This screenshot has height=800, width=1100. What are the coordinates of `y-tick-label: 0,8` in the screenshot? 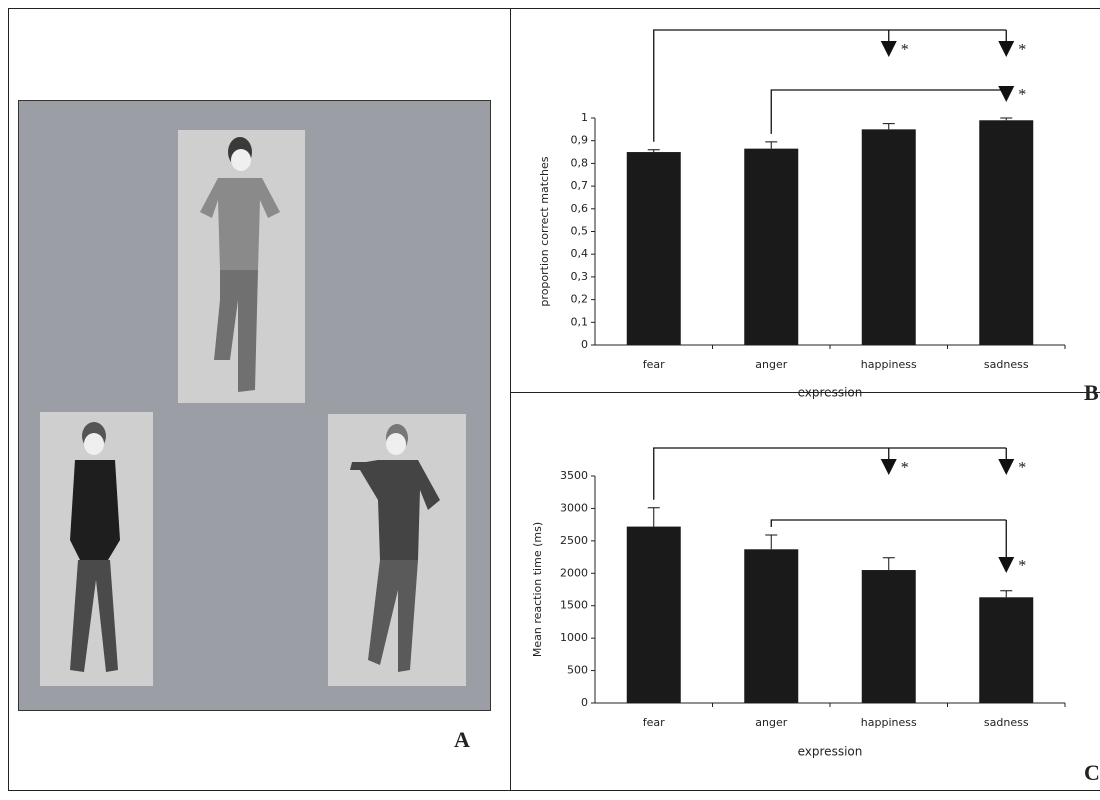 It's located at (580, 162).